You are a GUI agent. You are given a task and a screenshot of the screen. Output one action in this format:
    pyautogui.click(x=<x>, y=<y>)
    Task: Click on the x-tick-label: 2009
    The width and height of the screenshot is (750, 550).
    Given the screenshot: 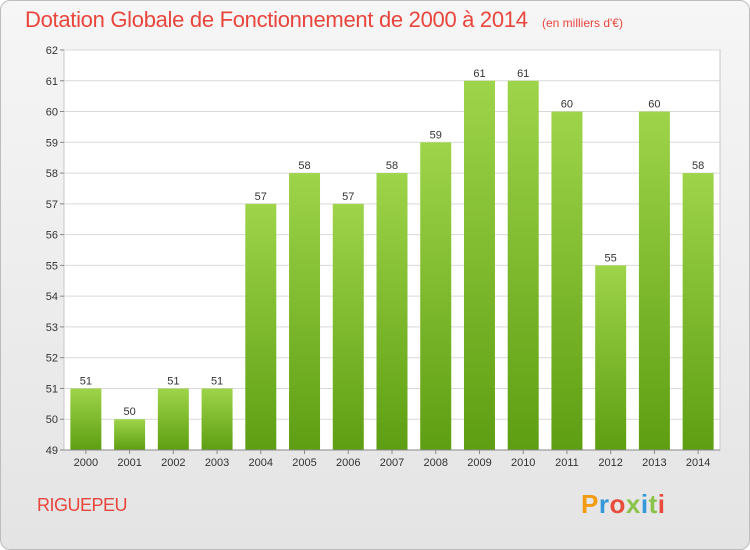 What is the action you would take?
    pyautogui.click(x=479, y=463)
    